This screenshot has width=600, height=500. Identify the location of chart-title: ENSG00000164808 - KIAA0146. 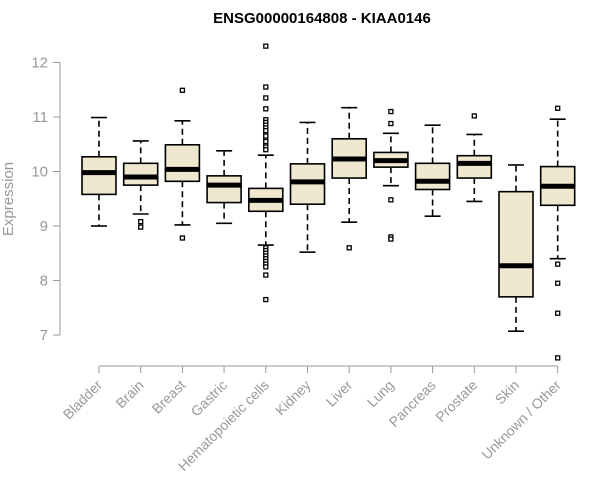
(322, 18).